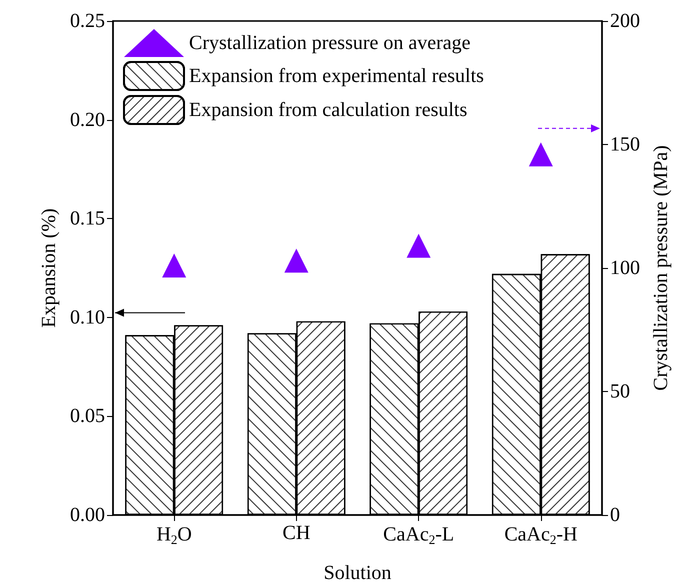 This screenshot has height=588, width=699. I want to click on y-tick-label: 0.00, so click(87, 515).